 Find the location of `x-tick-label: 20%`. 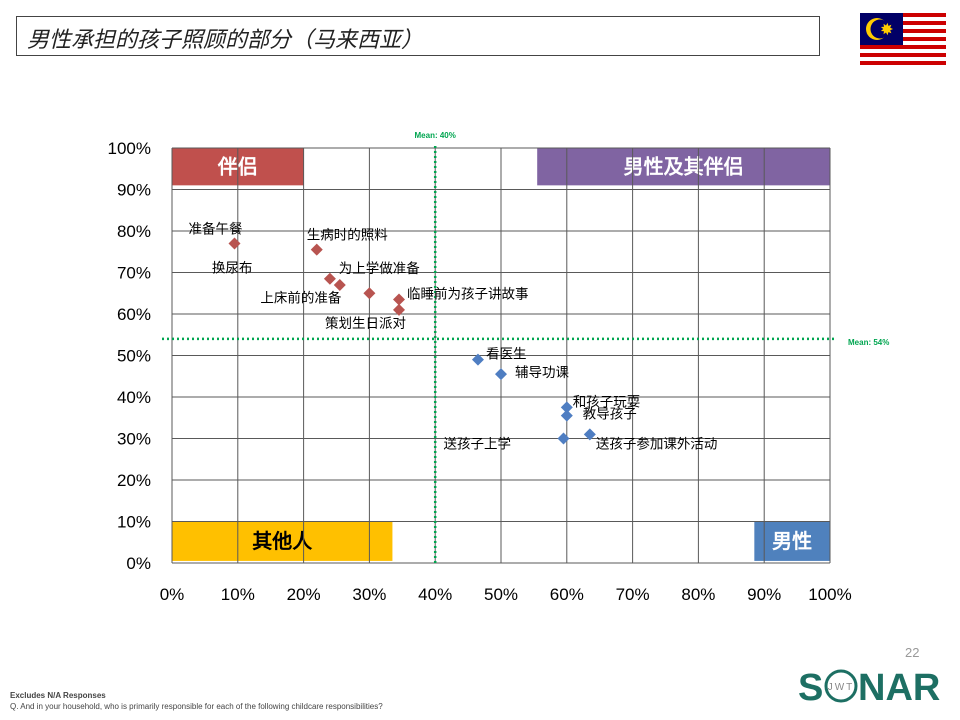

x-tick-label: 20% is located at coordinates (304, 594).